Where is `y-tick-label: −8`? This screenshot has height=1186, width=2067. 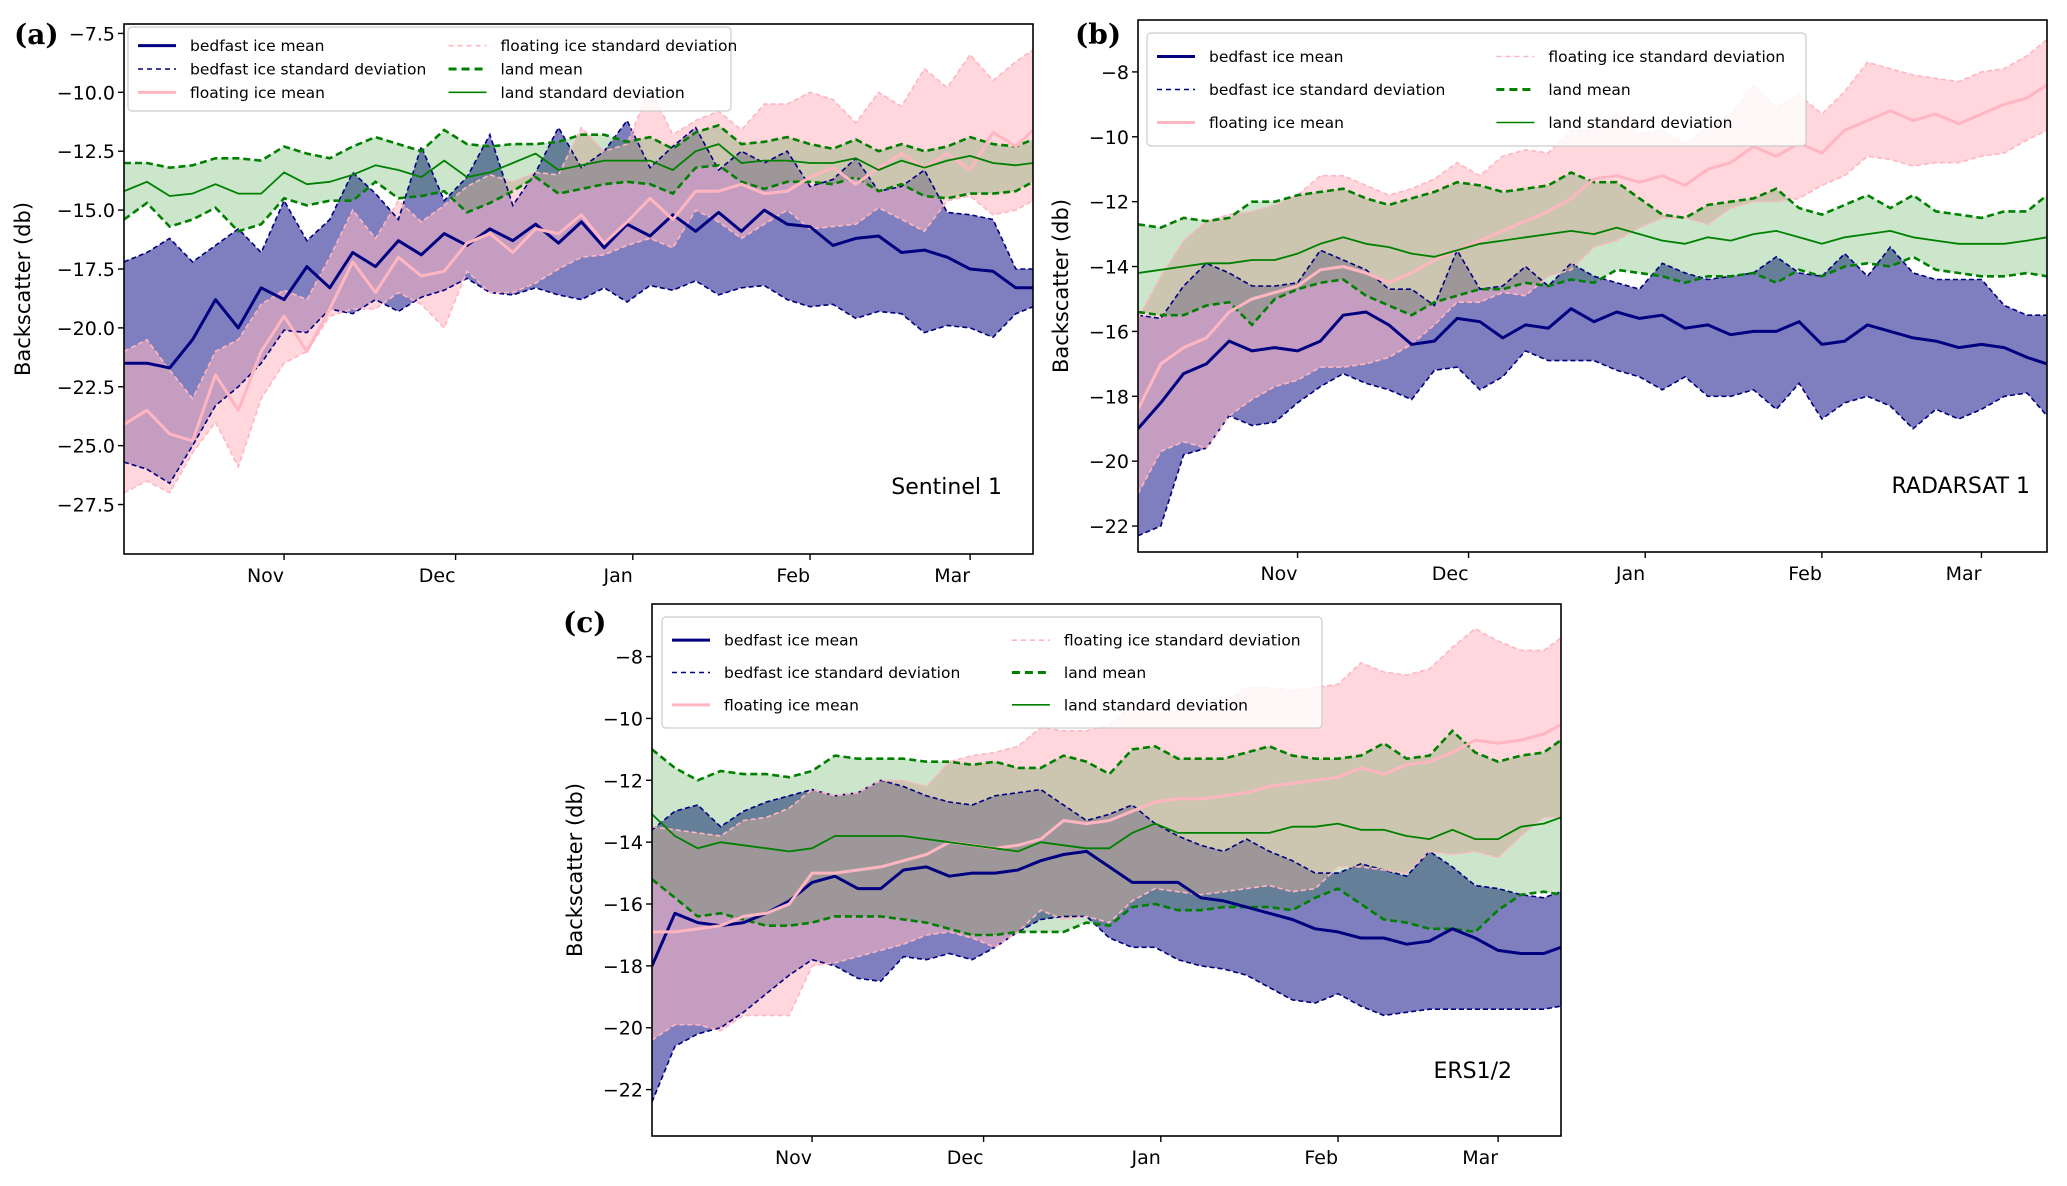 y-tick-label: −8 is located at coordinates (1115, 73).